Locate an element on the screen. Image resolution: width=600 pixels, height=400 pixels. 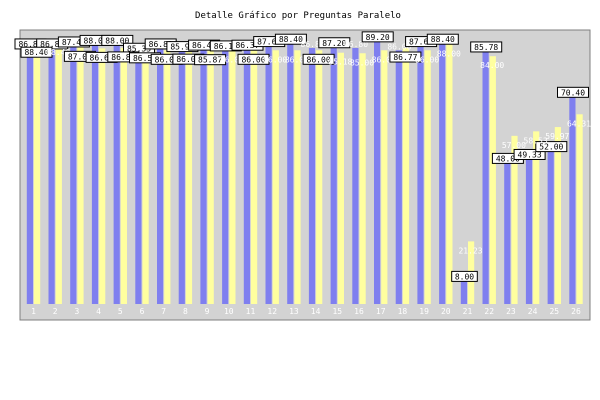
data-label-series-1-cat-24: 49.33 is located at coordinates (529, 154).